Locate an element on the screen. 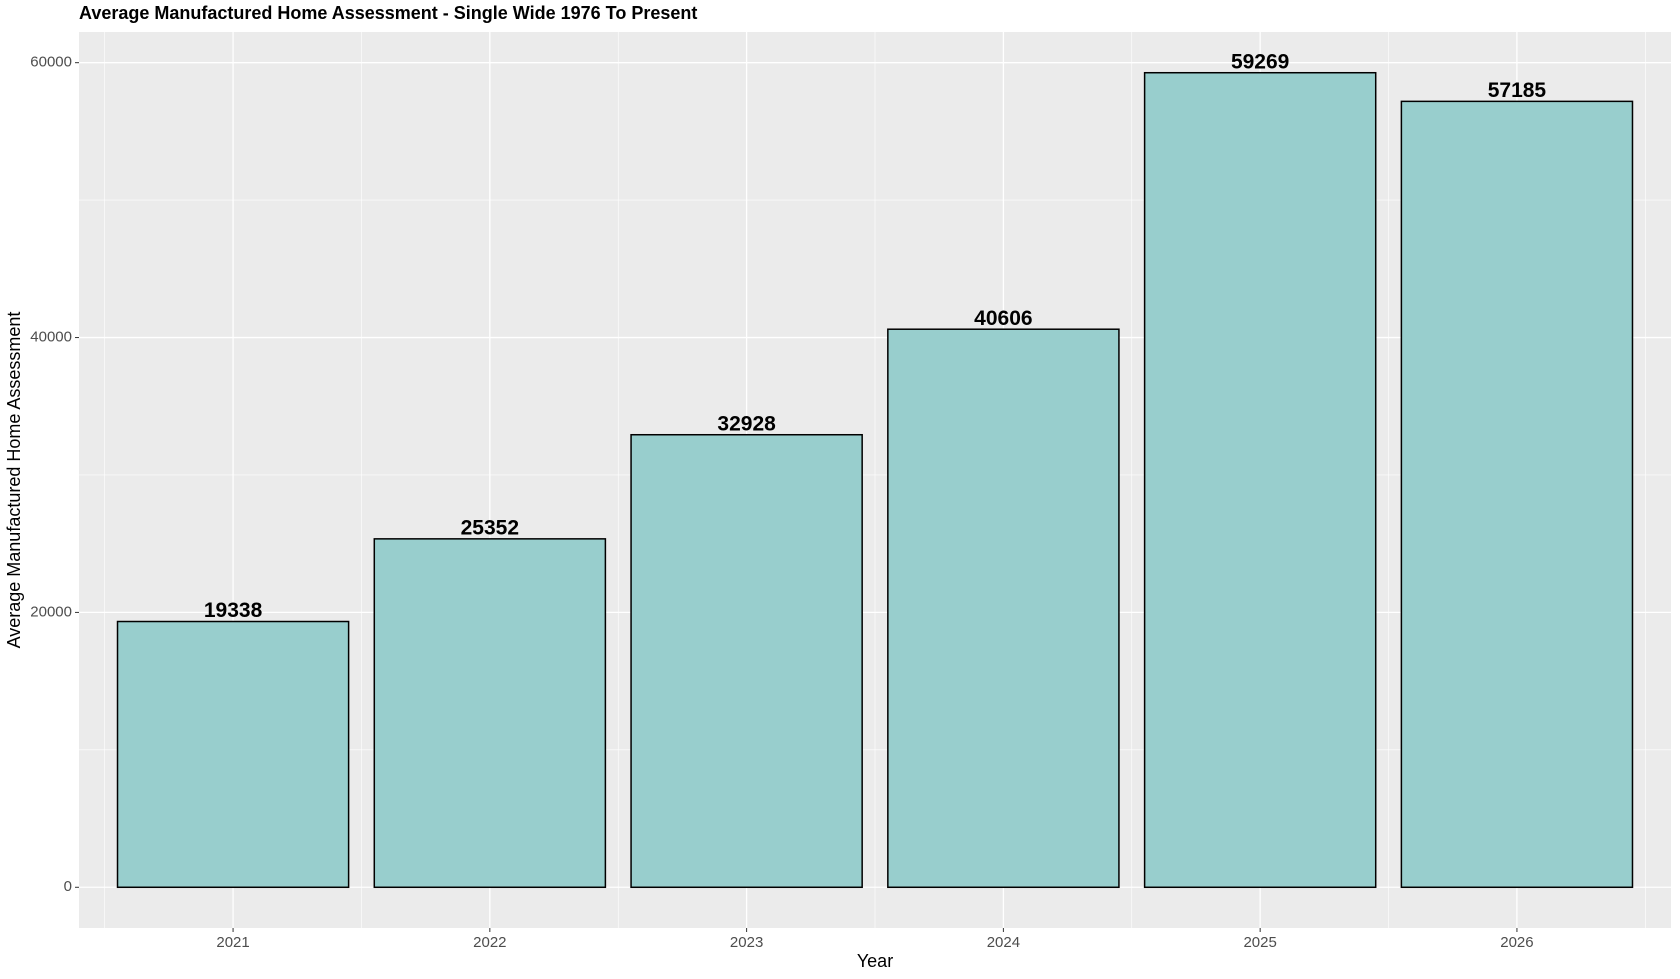 This screenshot has width=1680, height=979. x-tick-label: 2024 is located at coordinates (1003, 942).